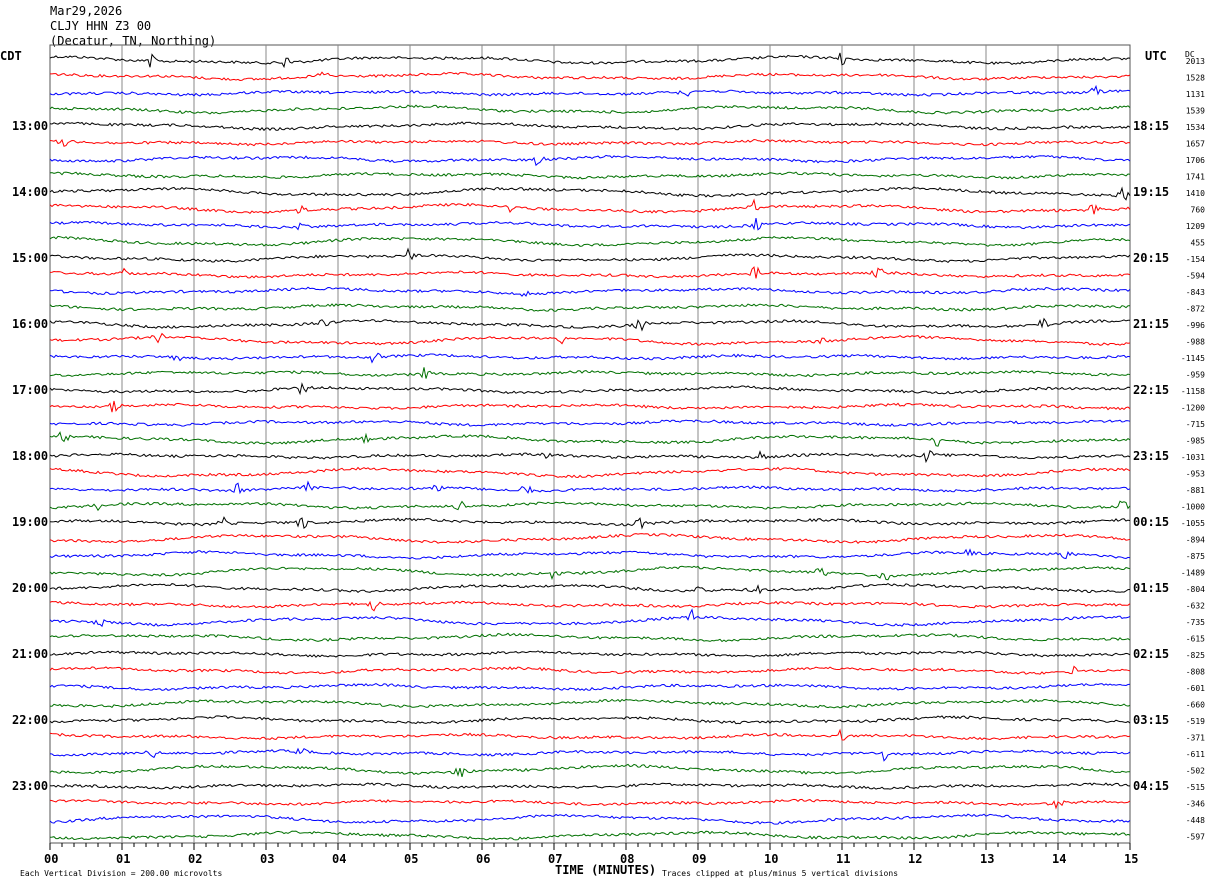 This screenshot has height=886, width=1210. I want to click on x-tick-label: 06, so click(483, 859).